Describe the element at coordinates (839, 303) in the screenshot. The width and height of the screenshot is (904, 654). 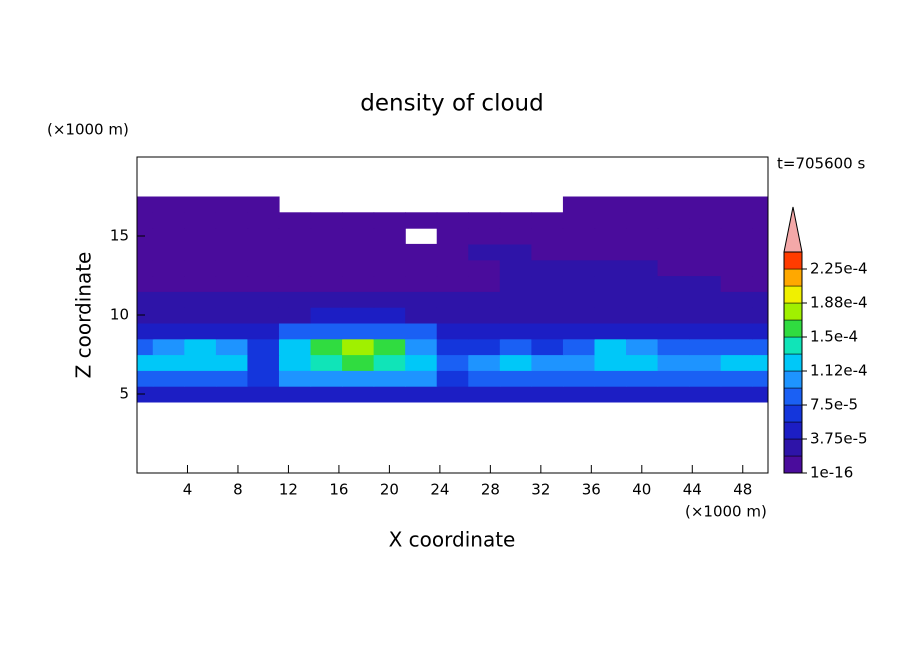
I see `colorbar-tick-label: 1.88e-4` at that location.